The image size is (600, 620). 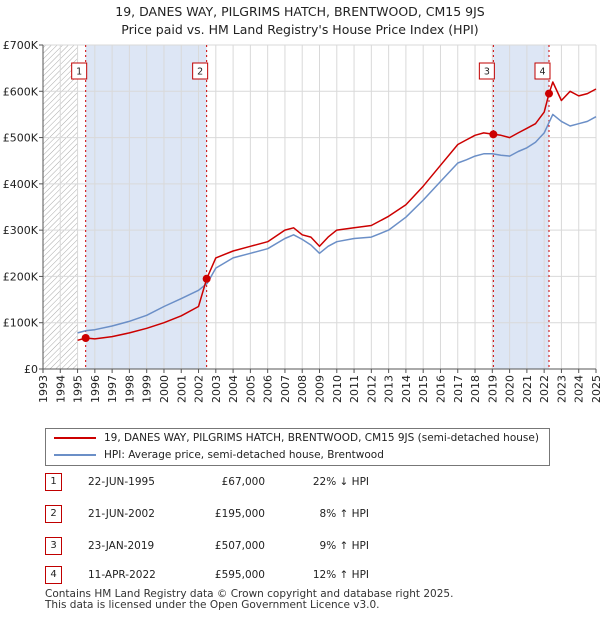 What do you see at coordinates (302, 389) in the screenshot?
I see `x-tick-label: 2008` at bounding box center [302, 389].